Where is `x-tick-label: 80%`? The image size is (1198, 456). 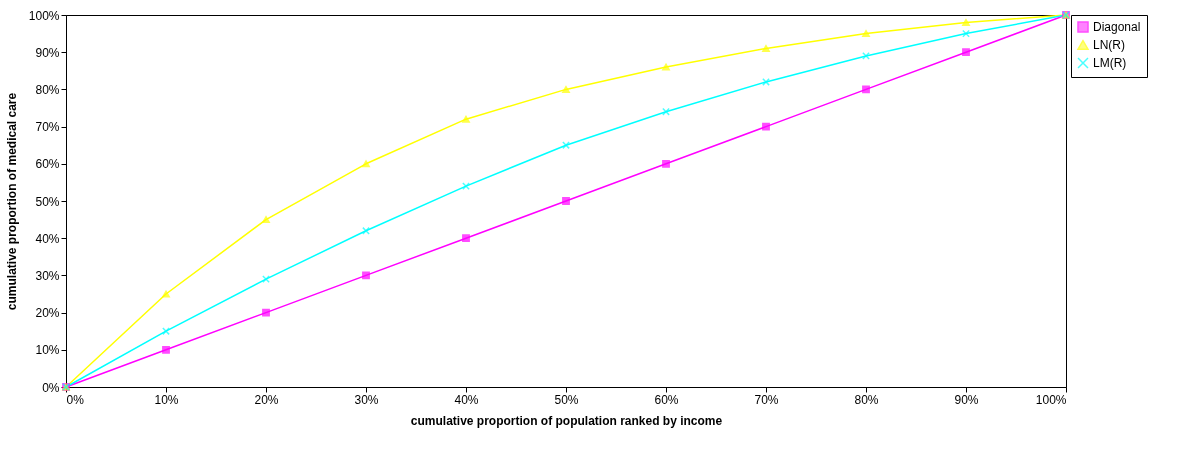 x-tick-label: 80% is located at coordinates (866, 399).